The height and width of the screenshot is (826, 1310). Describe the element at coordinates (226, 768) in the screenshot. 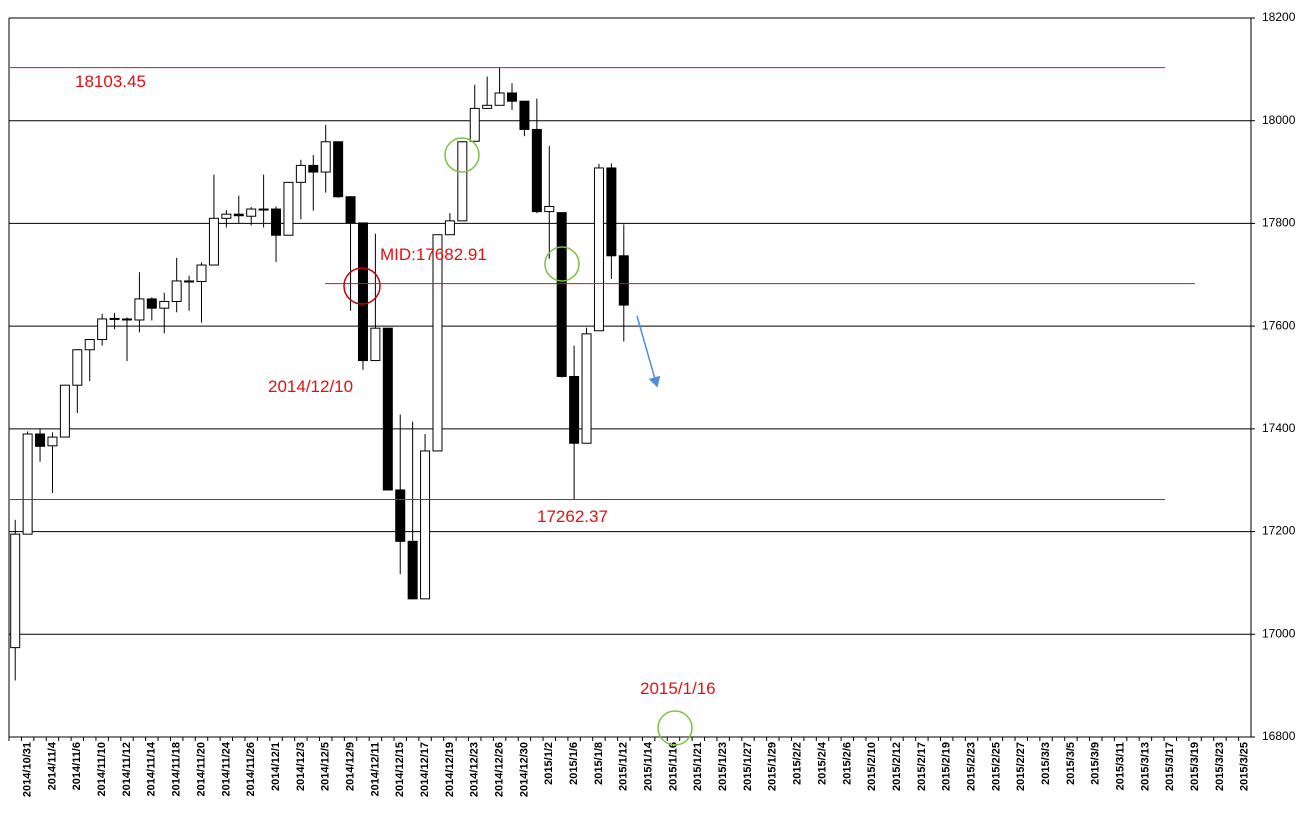

I see `x-tick-label: 2014/11/24` at that location.